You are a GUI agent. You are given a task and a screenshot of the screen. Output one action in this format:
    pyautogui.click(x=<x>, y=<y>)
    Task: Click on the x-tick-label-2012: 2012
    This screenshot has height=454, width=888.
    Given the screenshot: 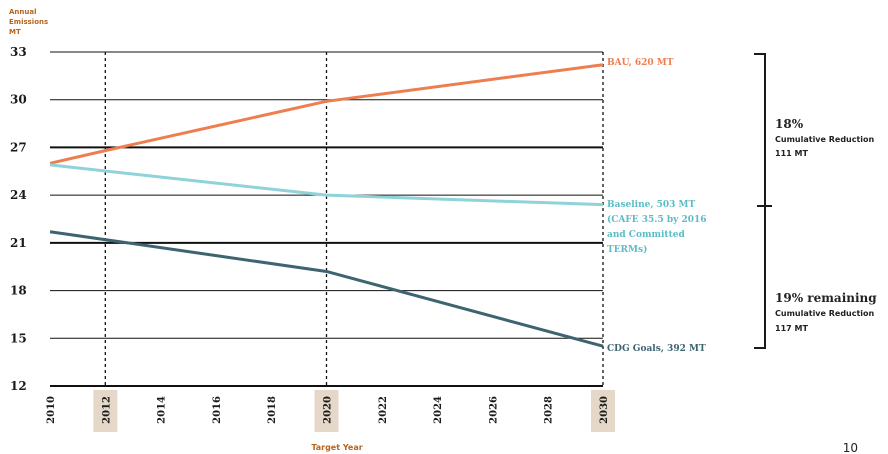 What is the action you would take?
    pyautogui.click(x=106, y=410)
    